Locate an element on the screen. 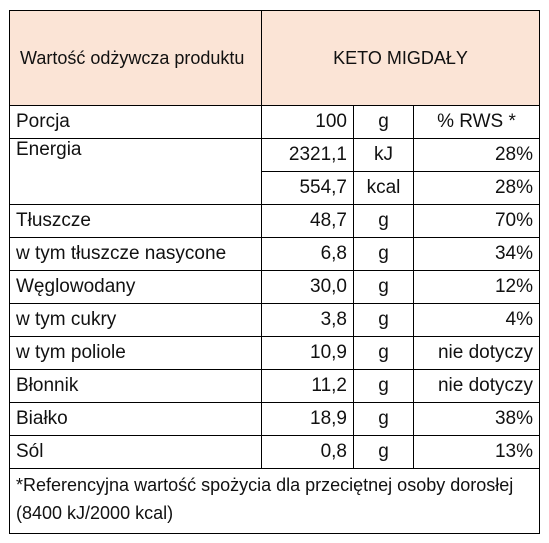  table-row: Węglowodany 30,0 g 12% is located at coordinates (274, 287).